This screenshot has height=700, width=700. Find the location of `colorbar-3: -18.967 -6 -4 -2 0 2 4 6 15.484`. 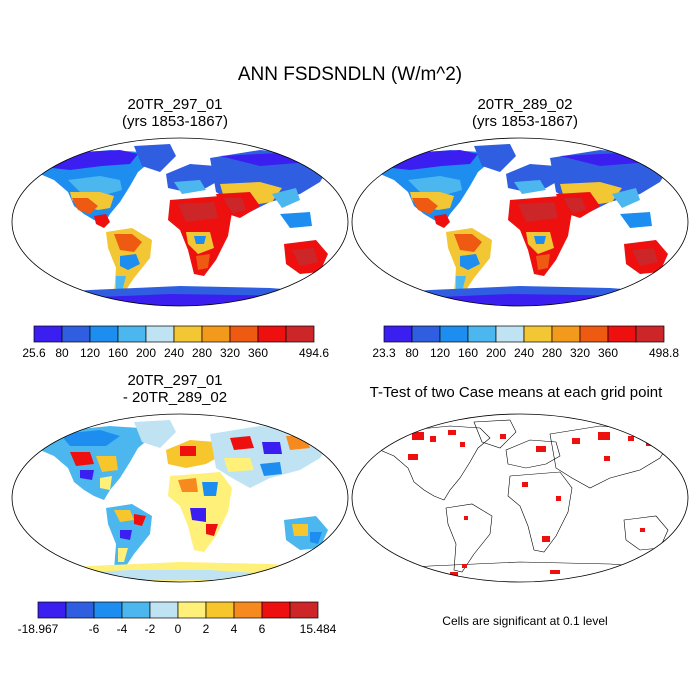

colorbar-3: -18.967 -6 -4 -2 0 2 4 6 15.484 is located at coordinates (177, 618).